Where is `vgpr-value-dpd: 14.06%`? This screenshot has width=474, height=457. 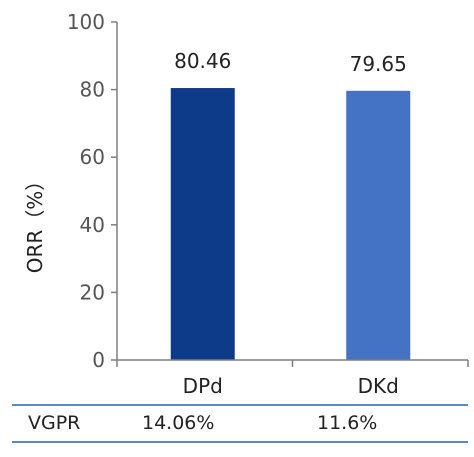
vgpr-value-dpd: 14.06% is located at coordinates (178, 423).